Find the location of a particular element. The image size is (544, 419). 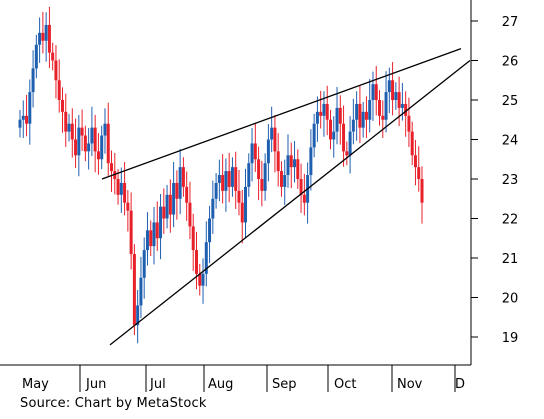

price-tick-label: 20 is located at coordinates (510, 299).